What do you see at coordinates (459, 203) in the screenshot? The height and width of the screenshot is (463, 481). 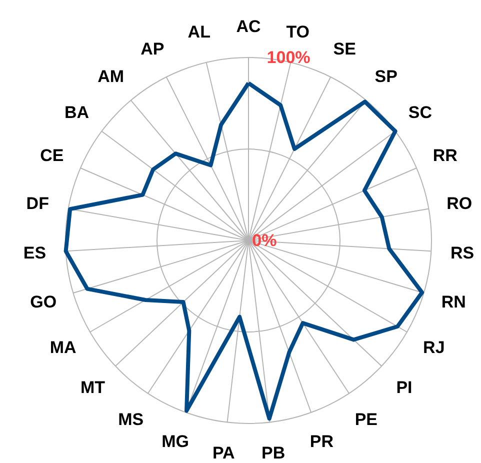 I see `spoke-label: RO` at bounding box center [459, 203].